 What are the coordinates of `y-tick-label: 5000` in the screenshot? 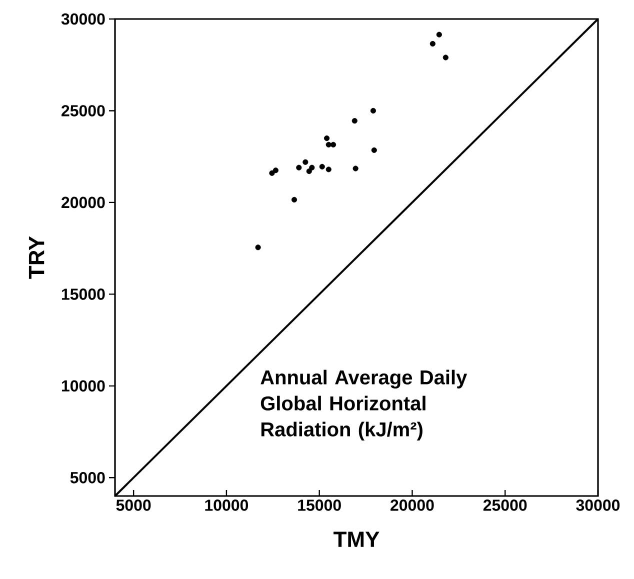 It's located at (87, 478).